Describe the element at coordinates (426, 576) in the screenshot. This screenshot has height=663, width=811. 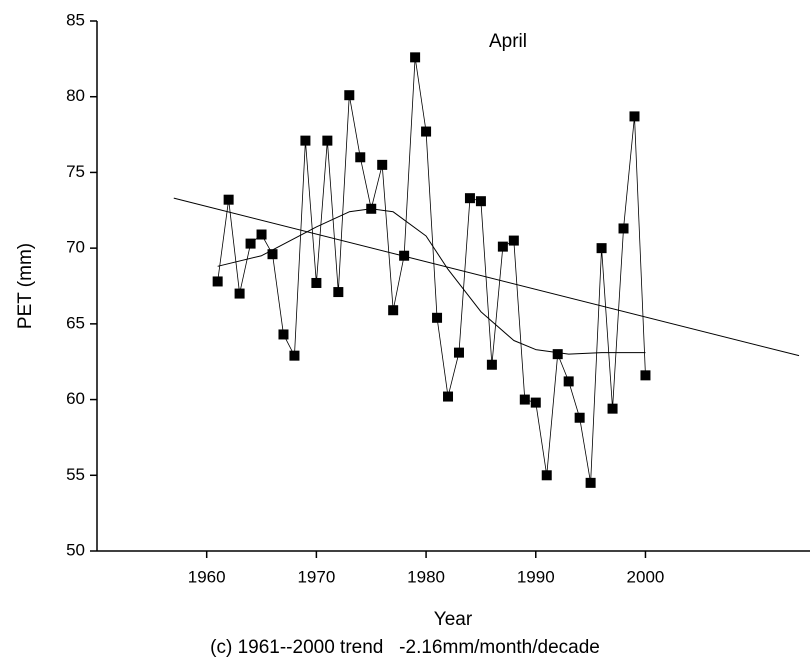
I see `x-tick-label: 1980` at that location.